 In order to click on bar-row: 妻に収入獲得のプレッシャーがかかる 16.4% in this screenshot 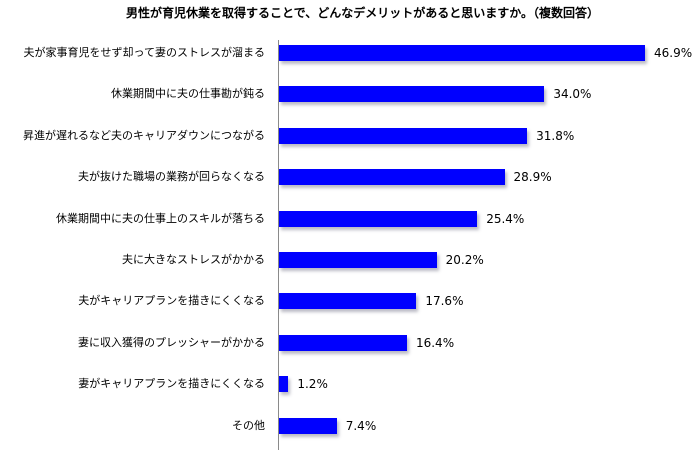, I will do `click(347, 342)`.